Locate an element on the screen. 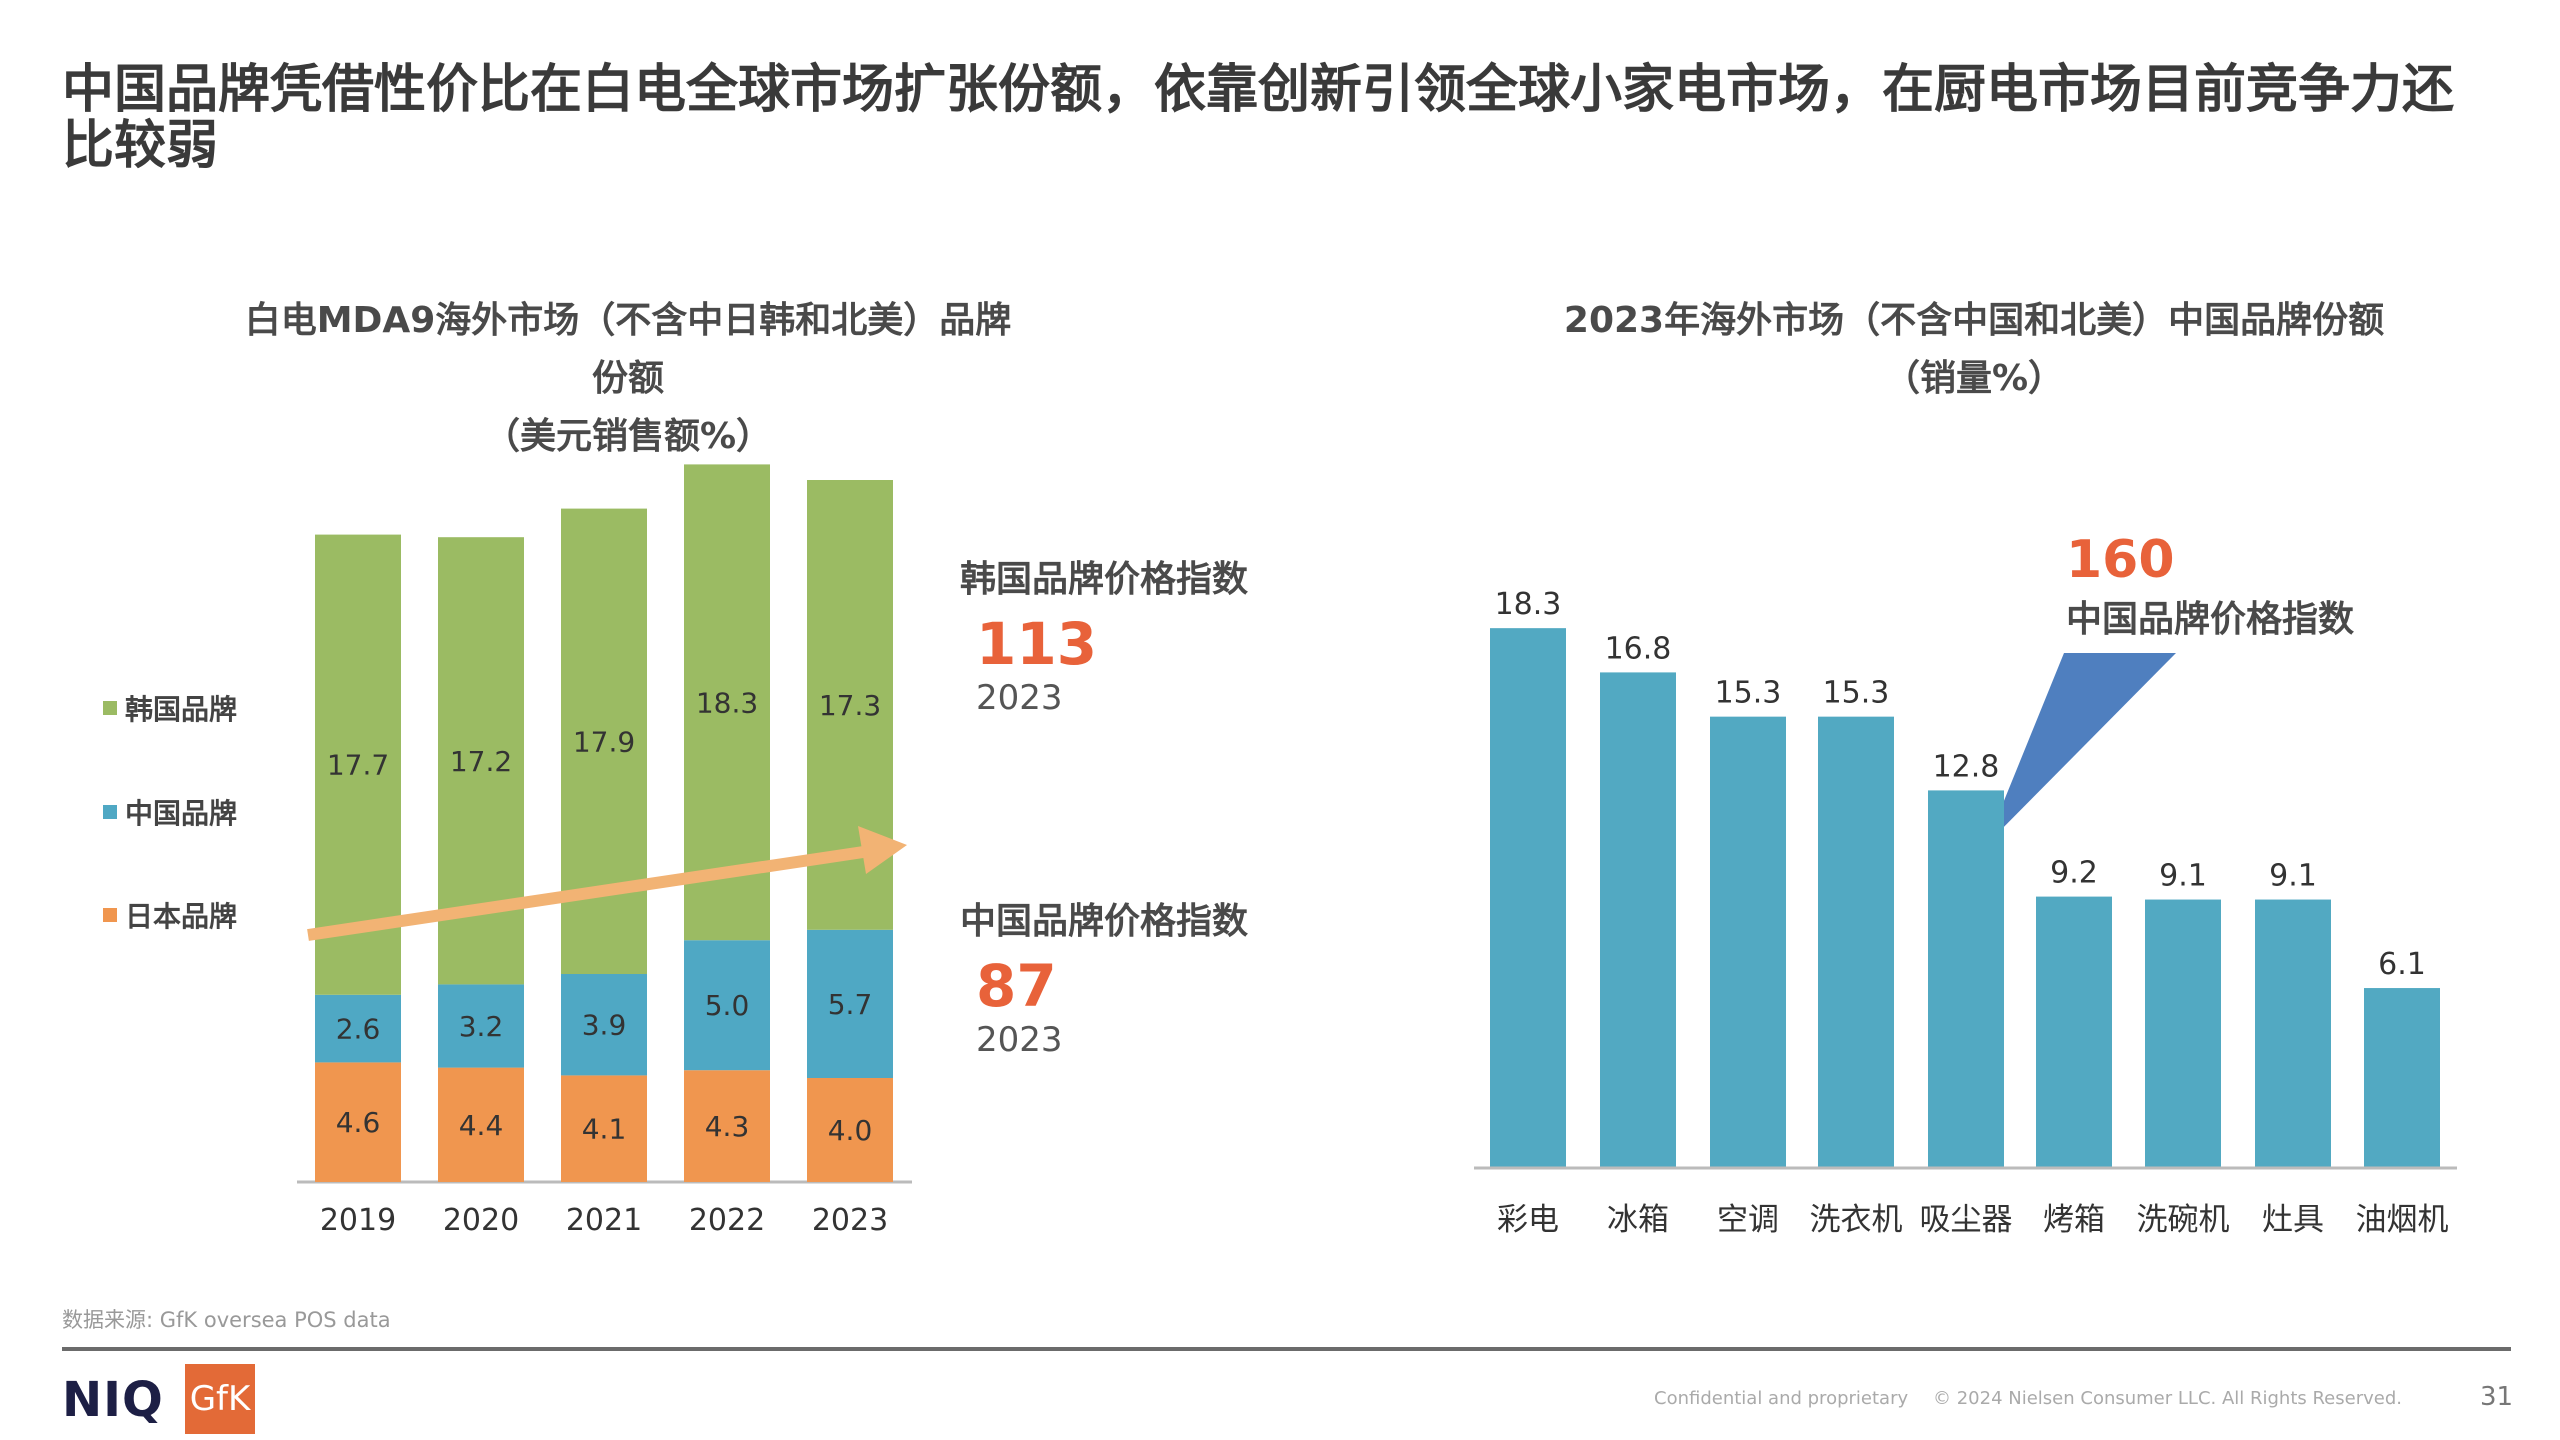  data-label: 4.0 is located at coordinates (850, 1130).